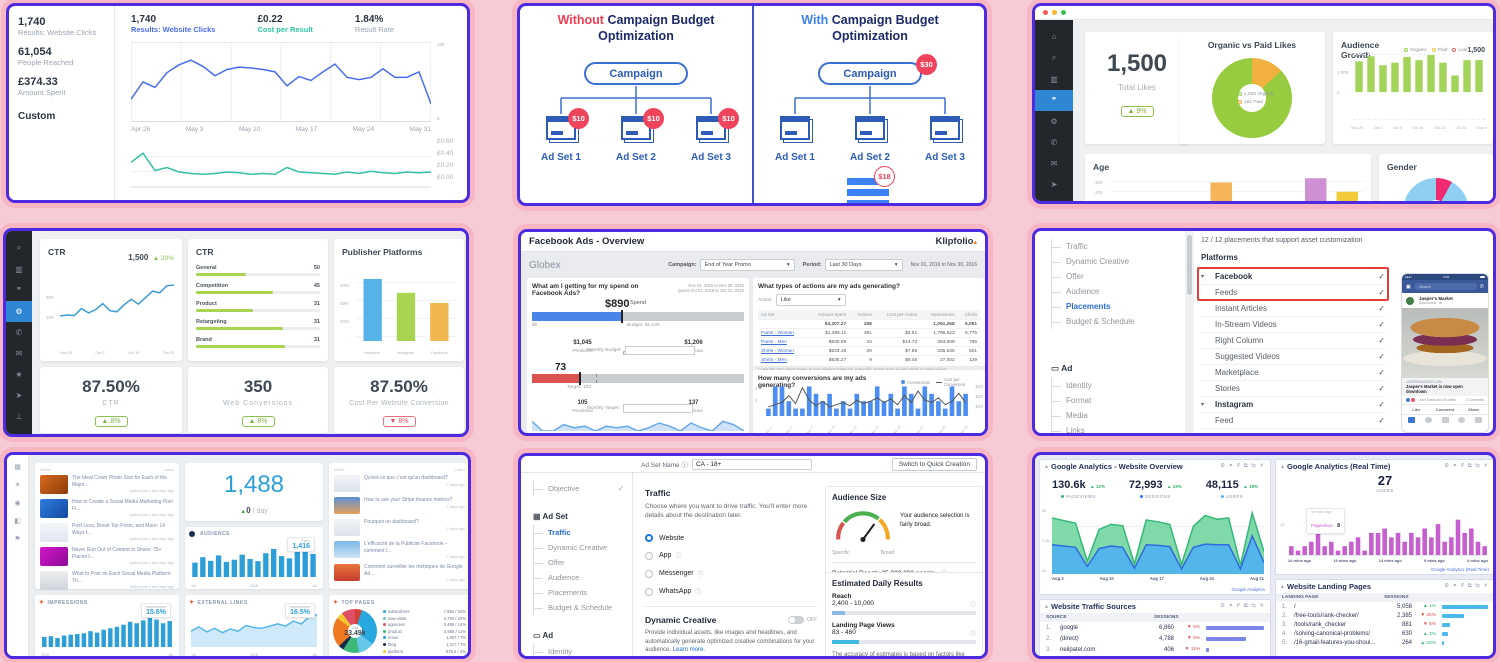  What do you see at coordinates (1293, 293) in the screenshot?
I see `platform-row: Feeds ✓` at bounding box center [1293, 293].